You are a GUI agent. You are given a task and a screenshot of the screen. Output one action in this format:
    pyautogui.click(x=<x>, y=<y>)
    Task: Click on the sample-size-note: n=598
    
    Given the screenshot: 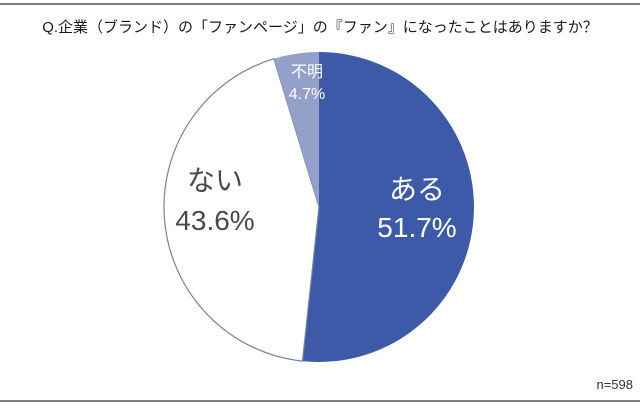 What is the action you would take?
    pyautogui.click(x=614, y=384)
    